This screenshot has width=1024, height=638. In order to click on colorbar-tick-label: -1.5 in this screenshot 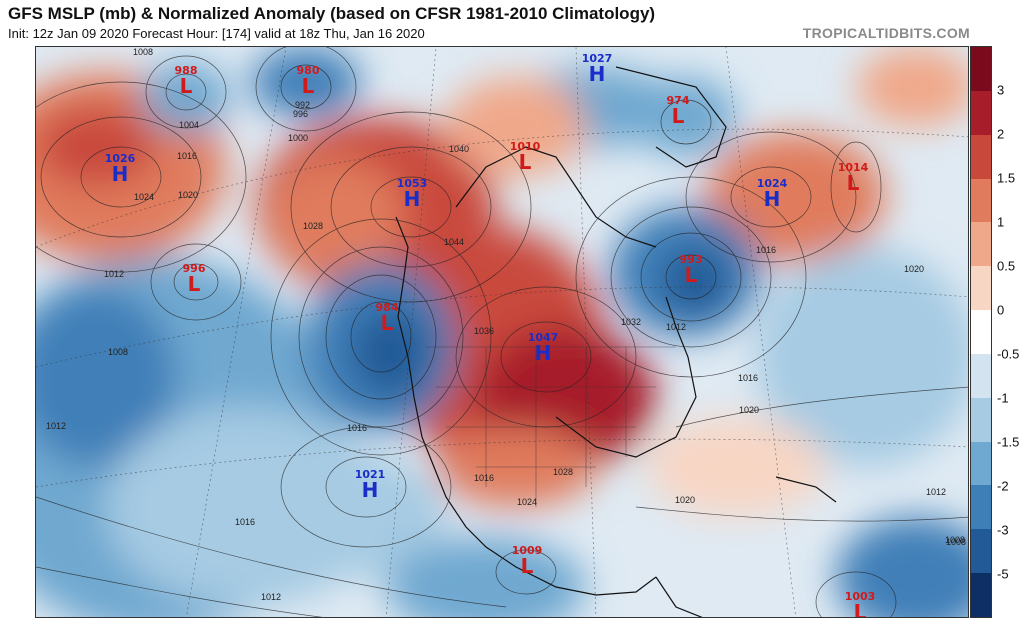, I will do `click(1008, 442)`.